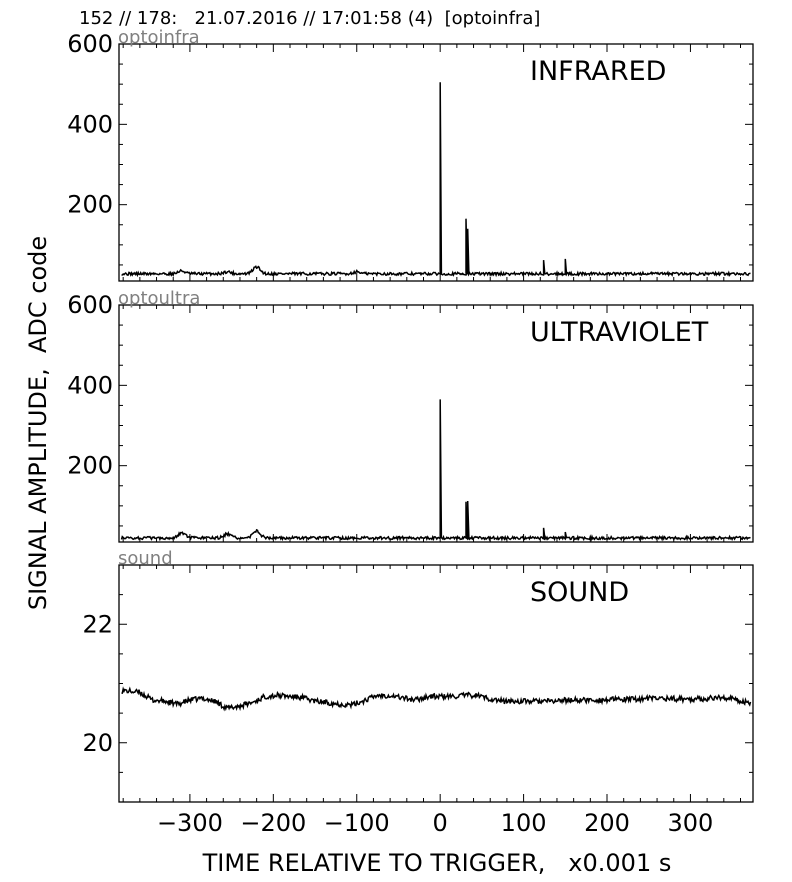  Describe the element at coordinates (97, 624) in the screenshot. I see `y-tick-label: 22` at that location.